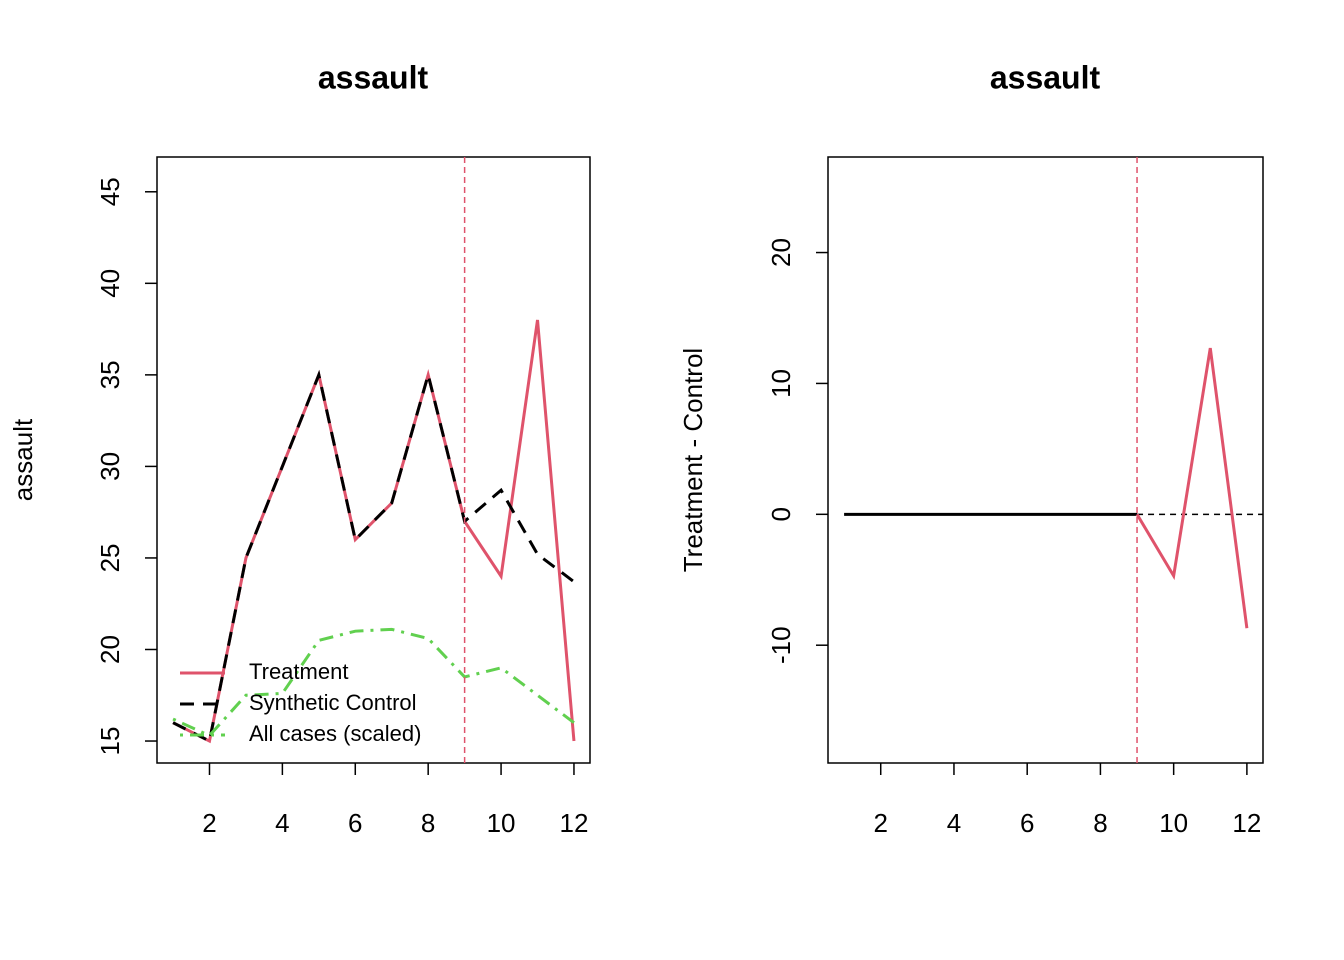  I want to click on y-tick-label: 35, so click(110, 374).